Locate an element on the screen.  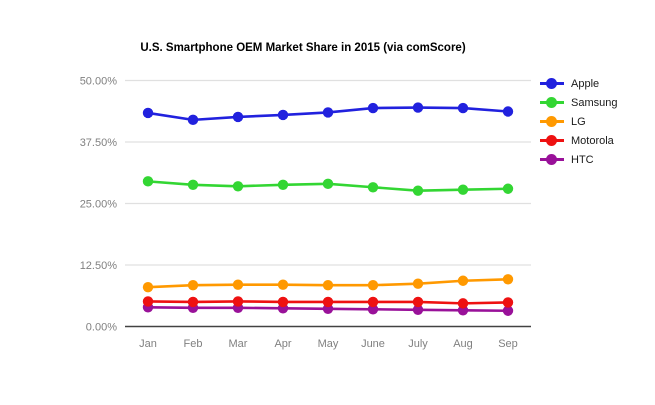
x-tick-label: Jan is located at coordinates (148, 344).